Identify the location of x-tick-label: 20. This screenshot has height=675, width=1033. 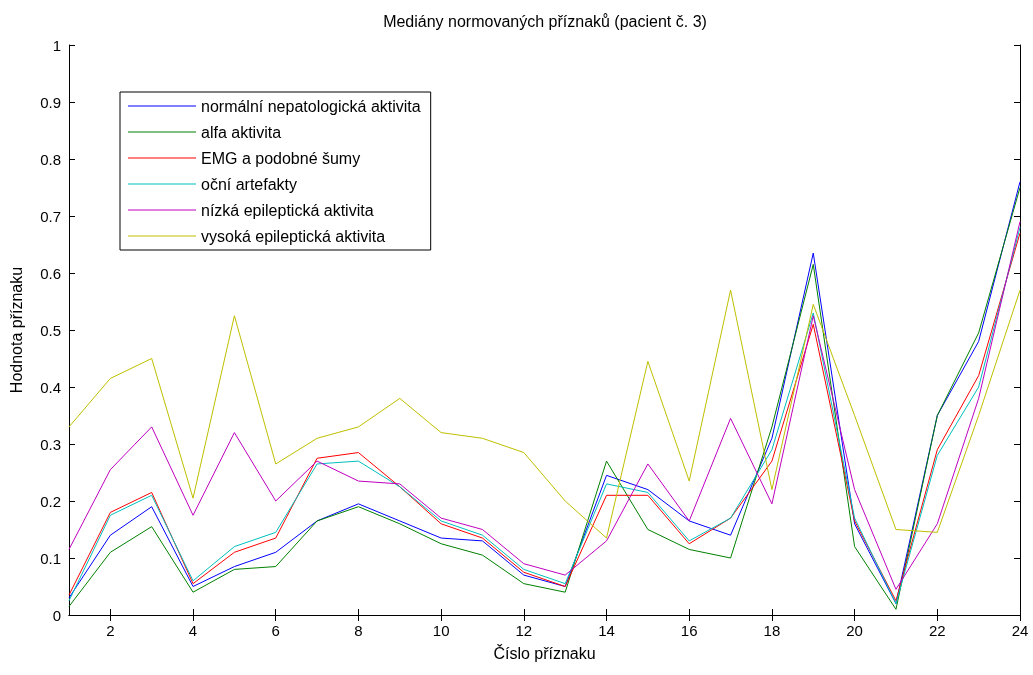
(854, 630).